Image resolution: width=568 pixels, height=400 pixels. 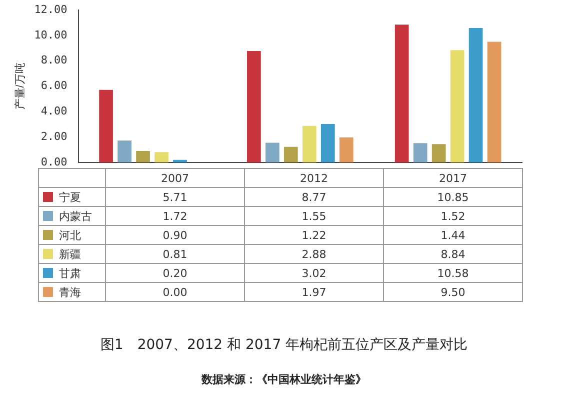 I want to click on y-tick-label: 10.00, so click(x=51, y=35).